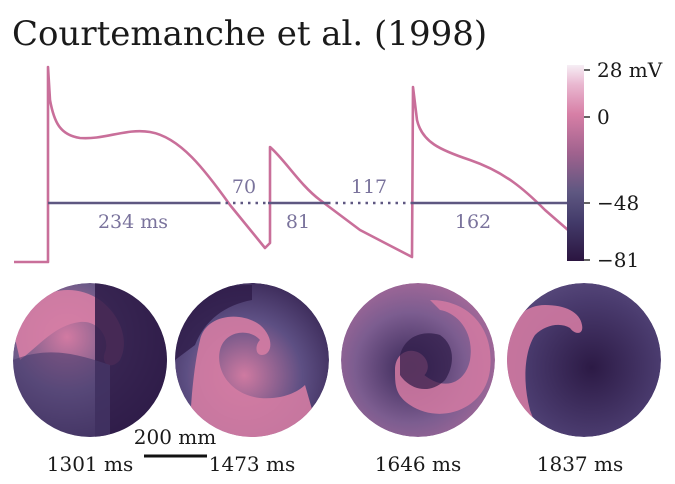 This screenshot has height=484, width=675. Describe the element at coordinates (244, 187) in the screenshot. I see `di-label-1: 70` at that location.